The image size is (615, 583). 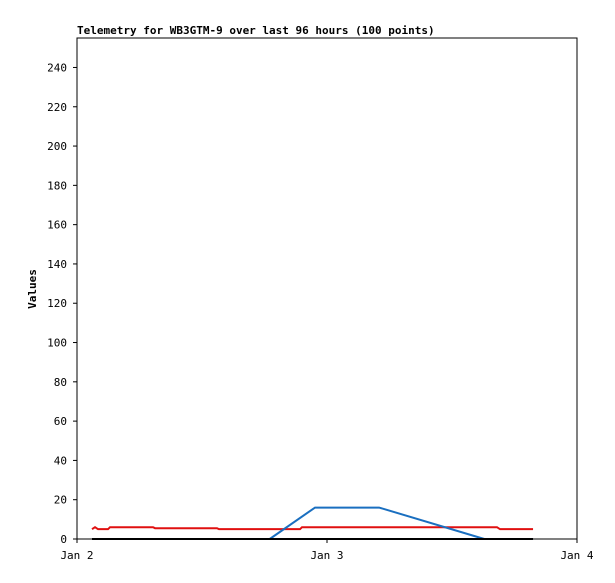 What do you see at coordinates (57, 185) in the screenshot?
I see `y-tick-label: 180` at bounding box center [57, 185].